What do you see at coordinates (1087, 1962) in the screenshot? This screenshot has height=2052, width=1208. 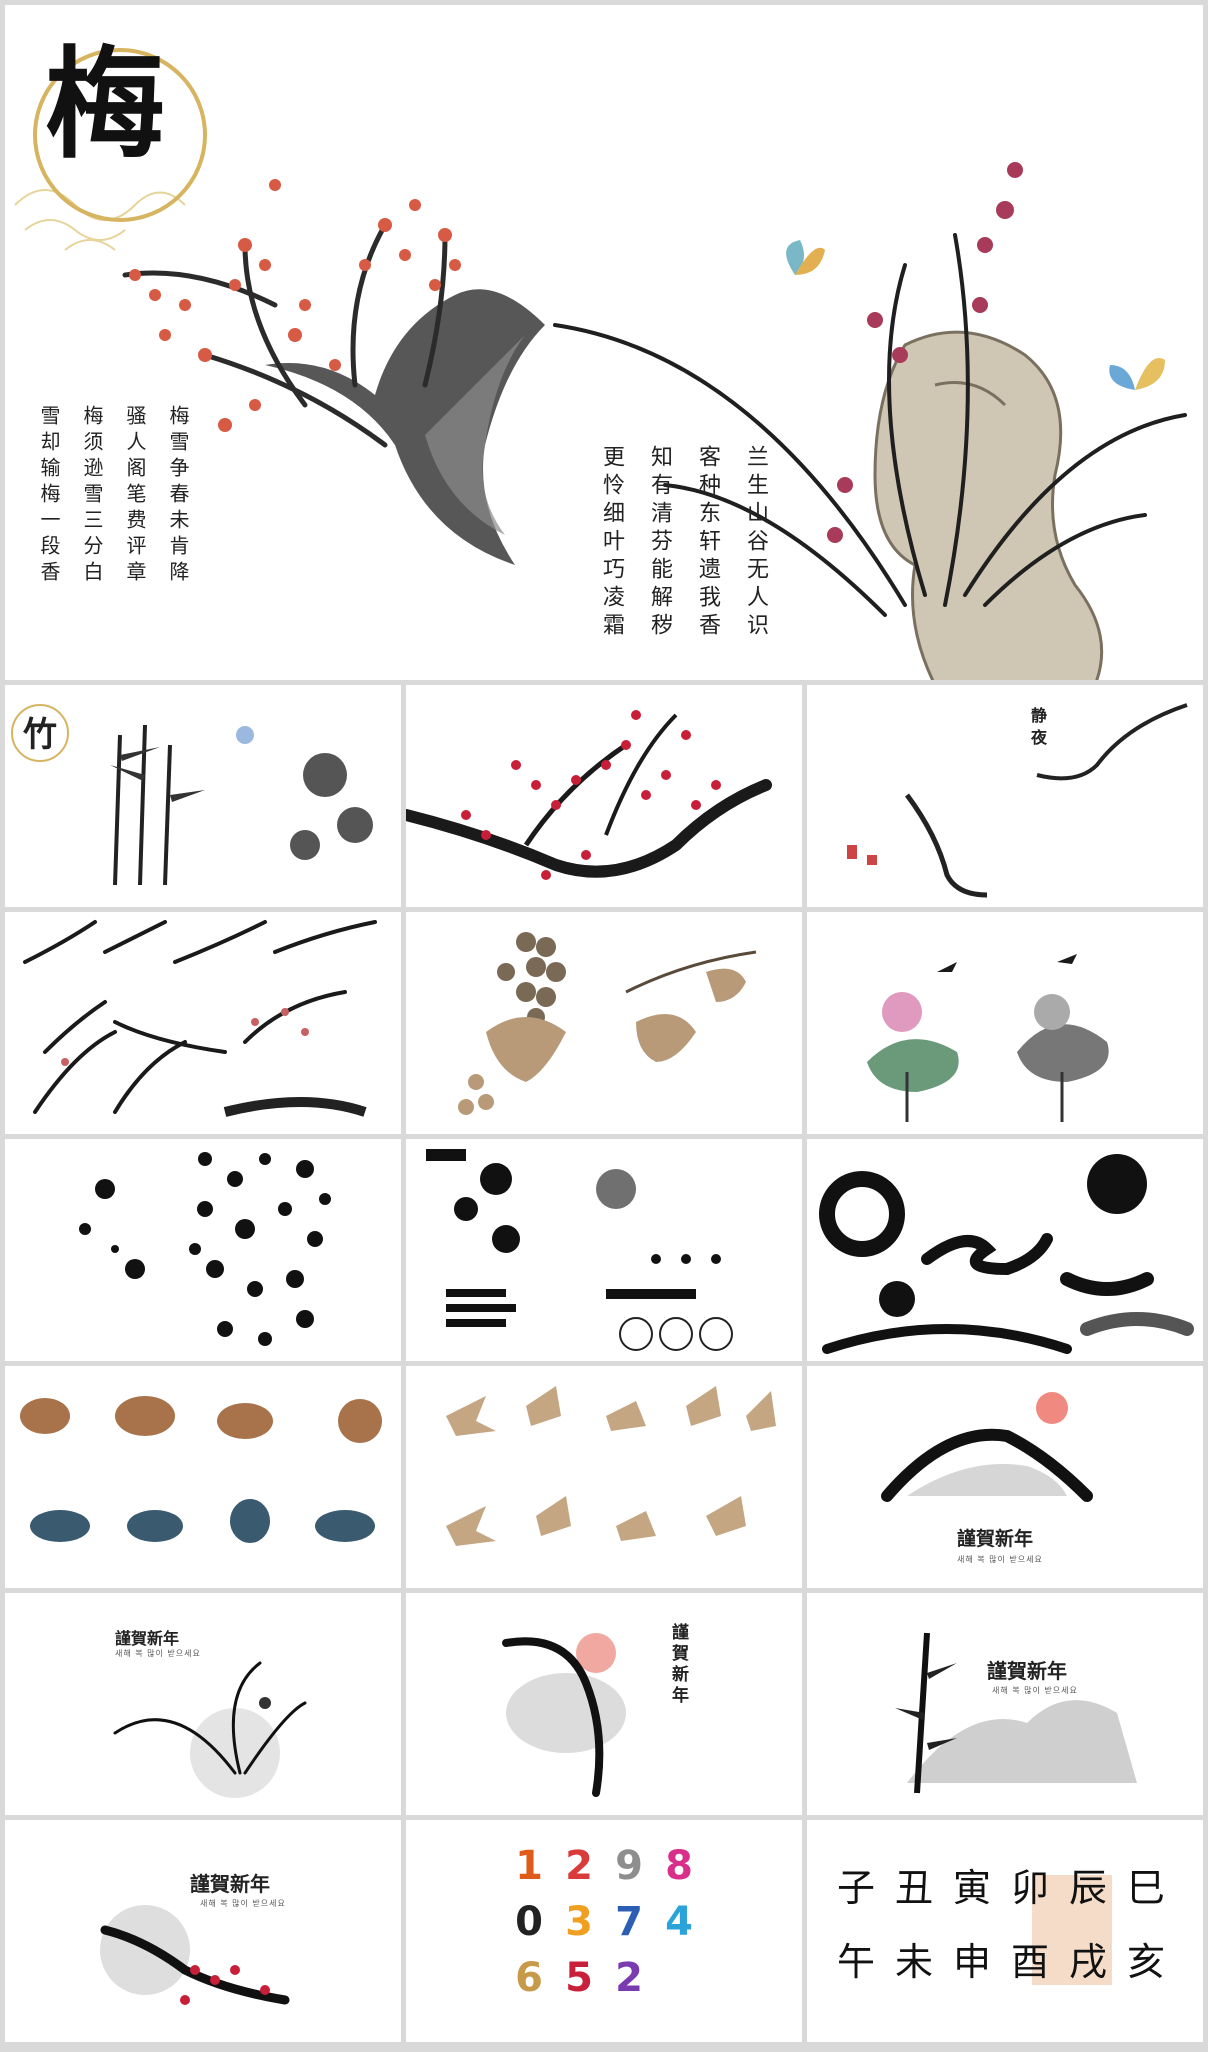 I see `calligraphy-char: 戌` at bounding box center [1087, 1962].